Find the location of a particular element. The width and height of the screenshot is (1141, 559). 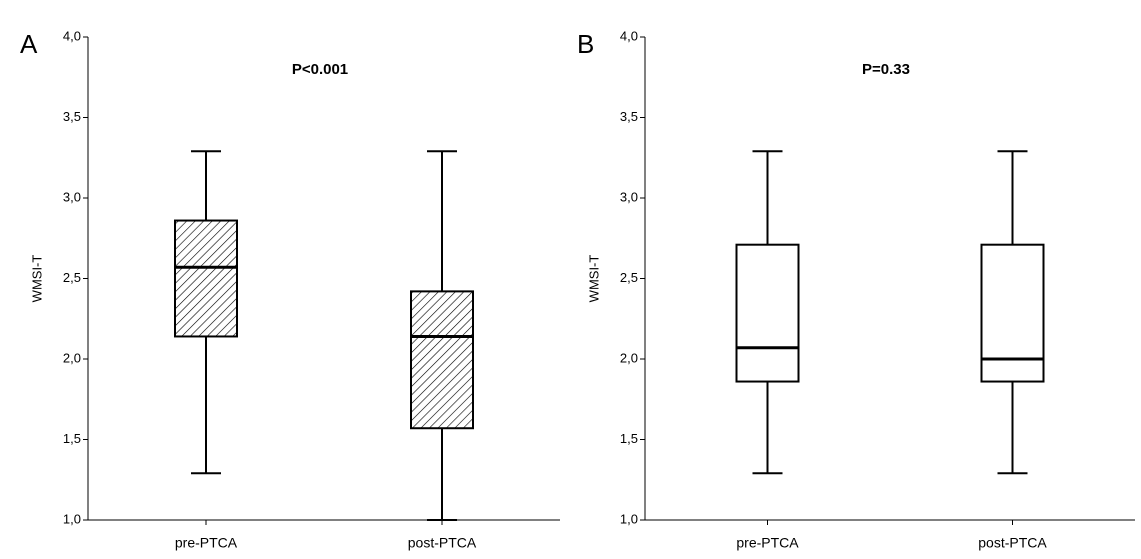

panel-label: A is located at coordinates (29, 44).